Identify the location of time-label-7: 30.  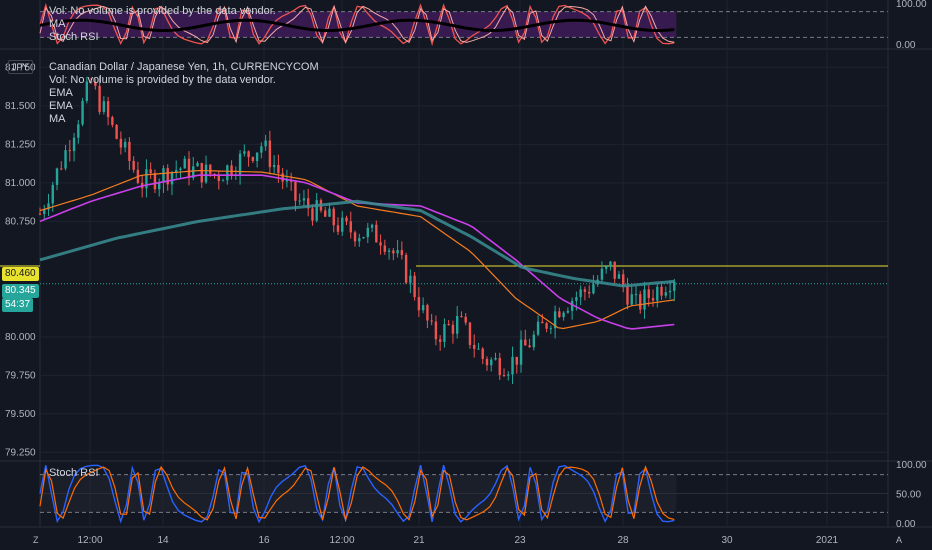
(727, 540).